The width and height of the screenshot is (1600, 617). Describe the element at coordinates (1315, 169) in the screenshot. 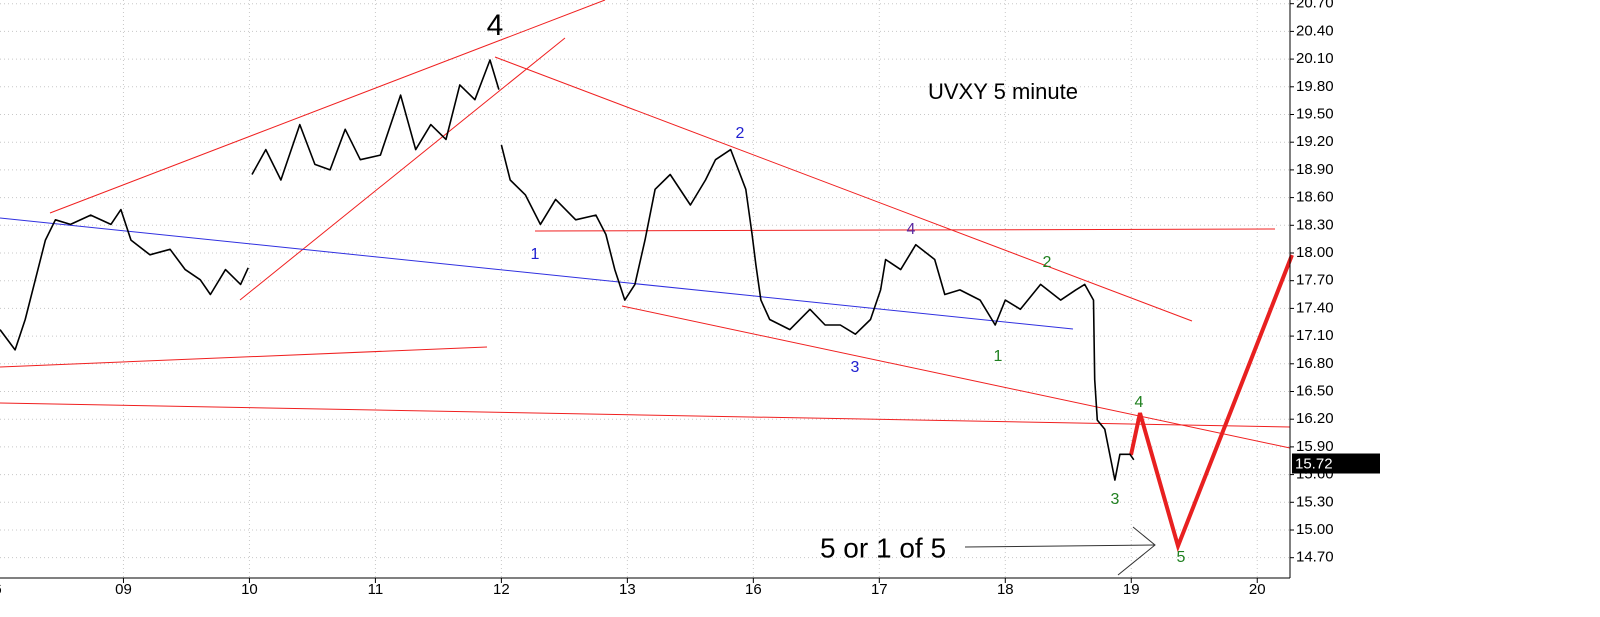

I see `y-tick-label: 18.90` at that location.